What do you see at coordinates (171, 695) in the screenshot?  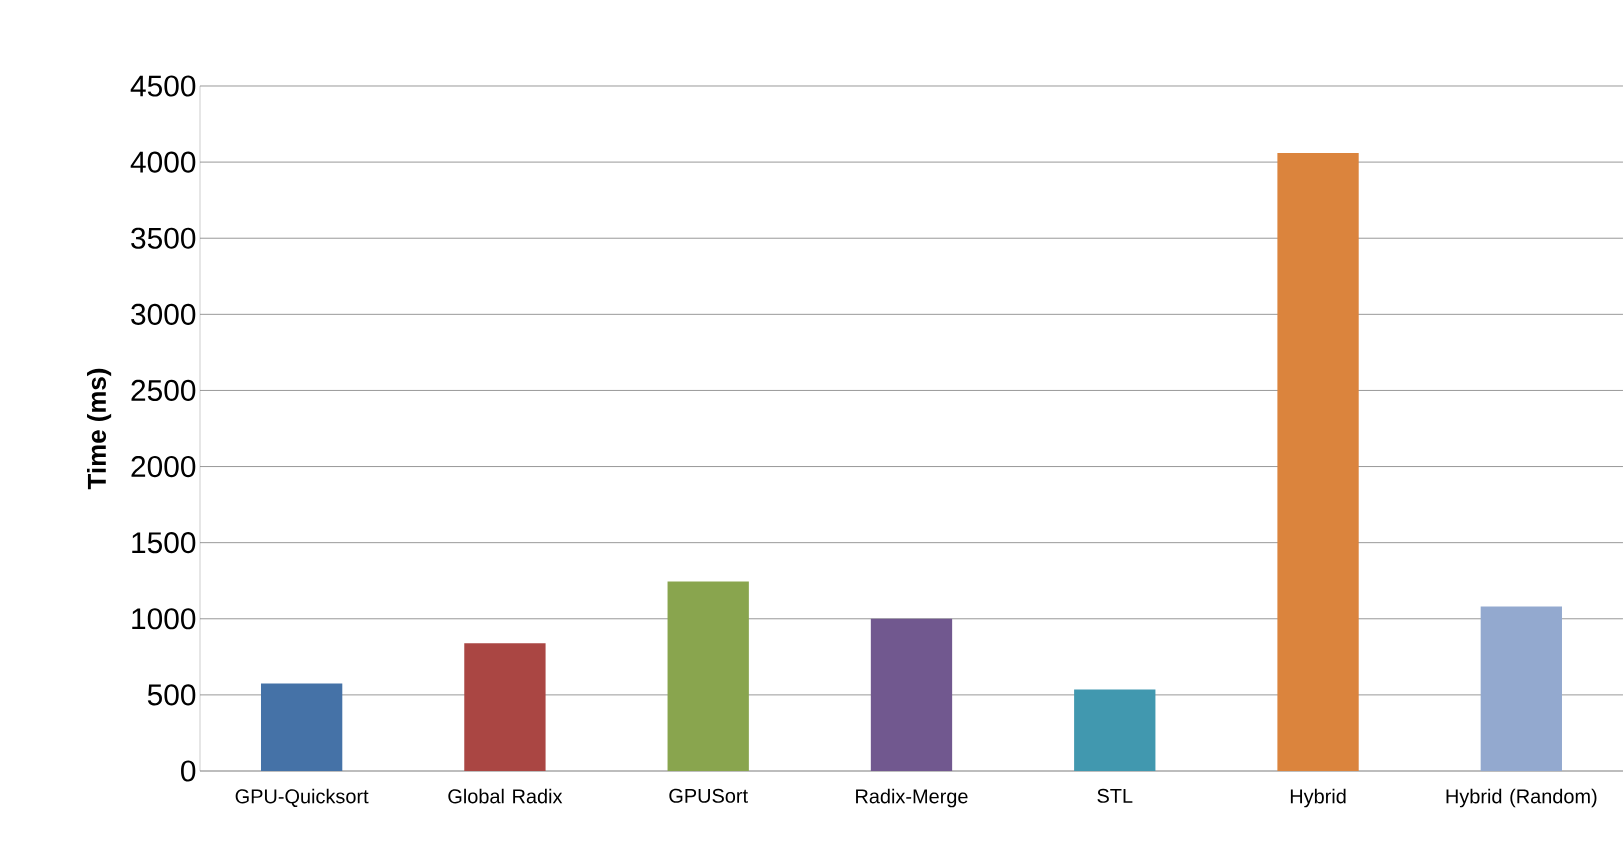 I see `y-tick-label: 500` at bounding box center [171, 695].